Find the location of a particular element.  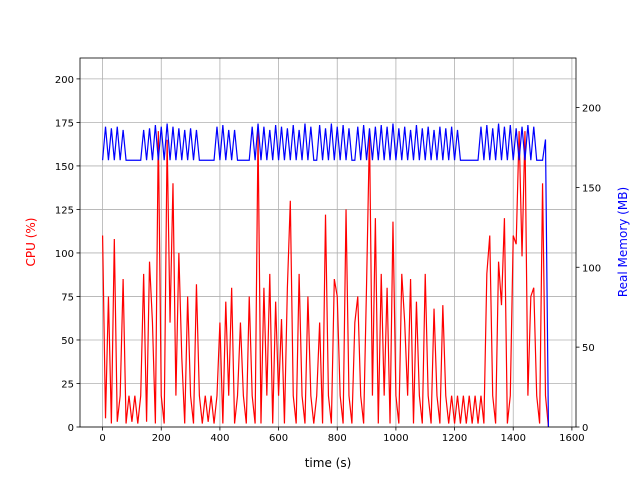

y2-tick-label: 150 is located at coordinates (591, 188).